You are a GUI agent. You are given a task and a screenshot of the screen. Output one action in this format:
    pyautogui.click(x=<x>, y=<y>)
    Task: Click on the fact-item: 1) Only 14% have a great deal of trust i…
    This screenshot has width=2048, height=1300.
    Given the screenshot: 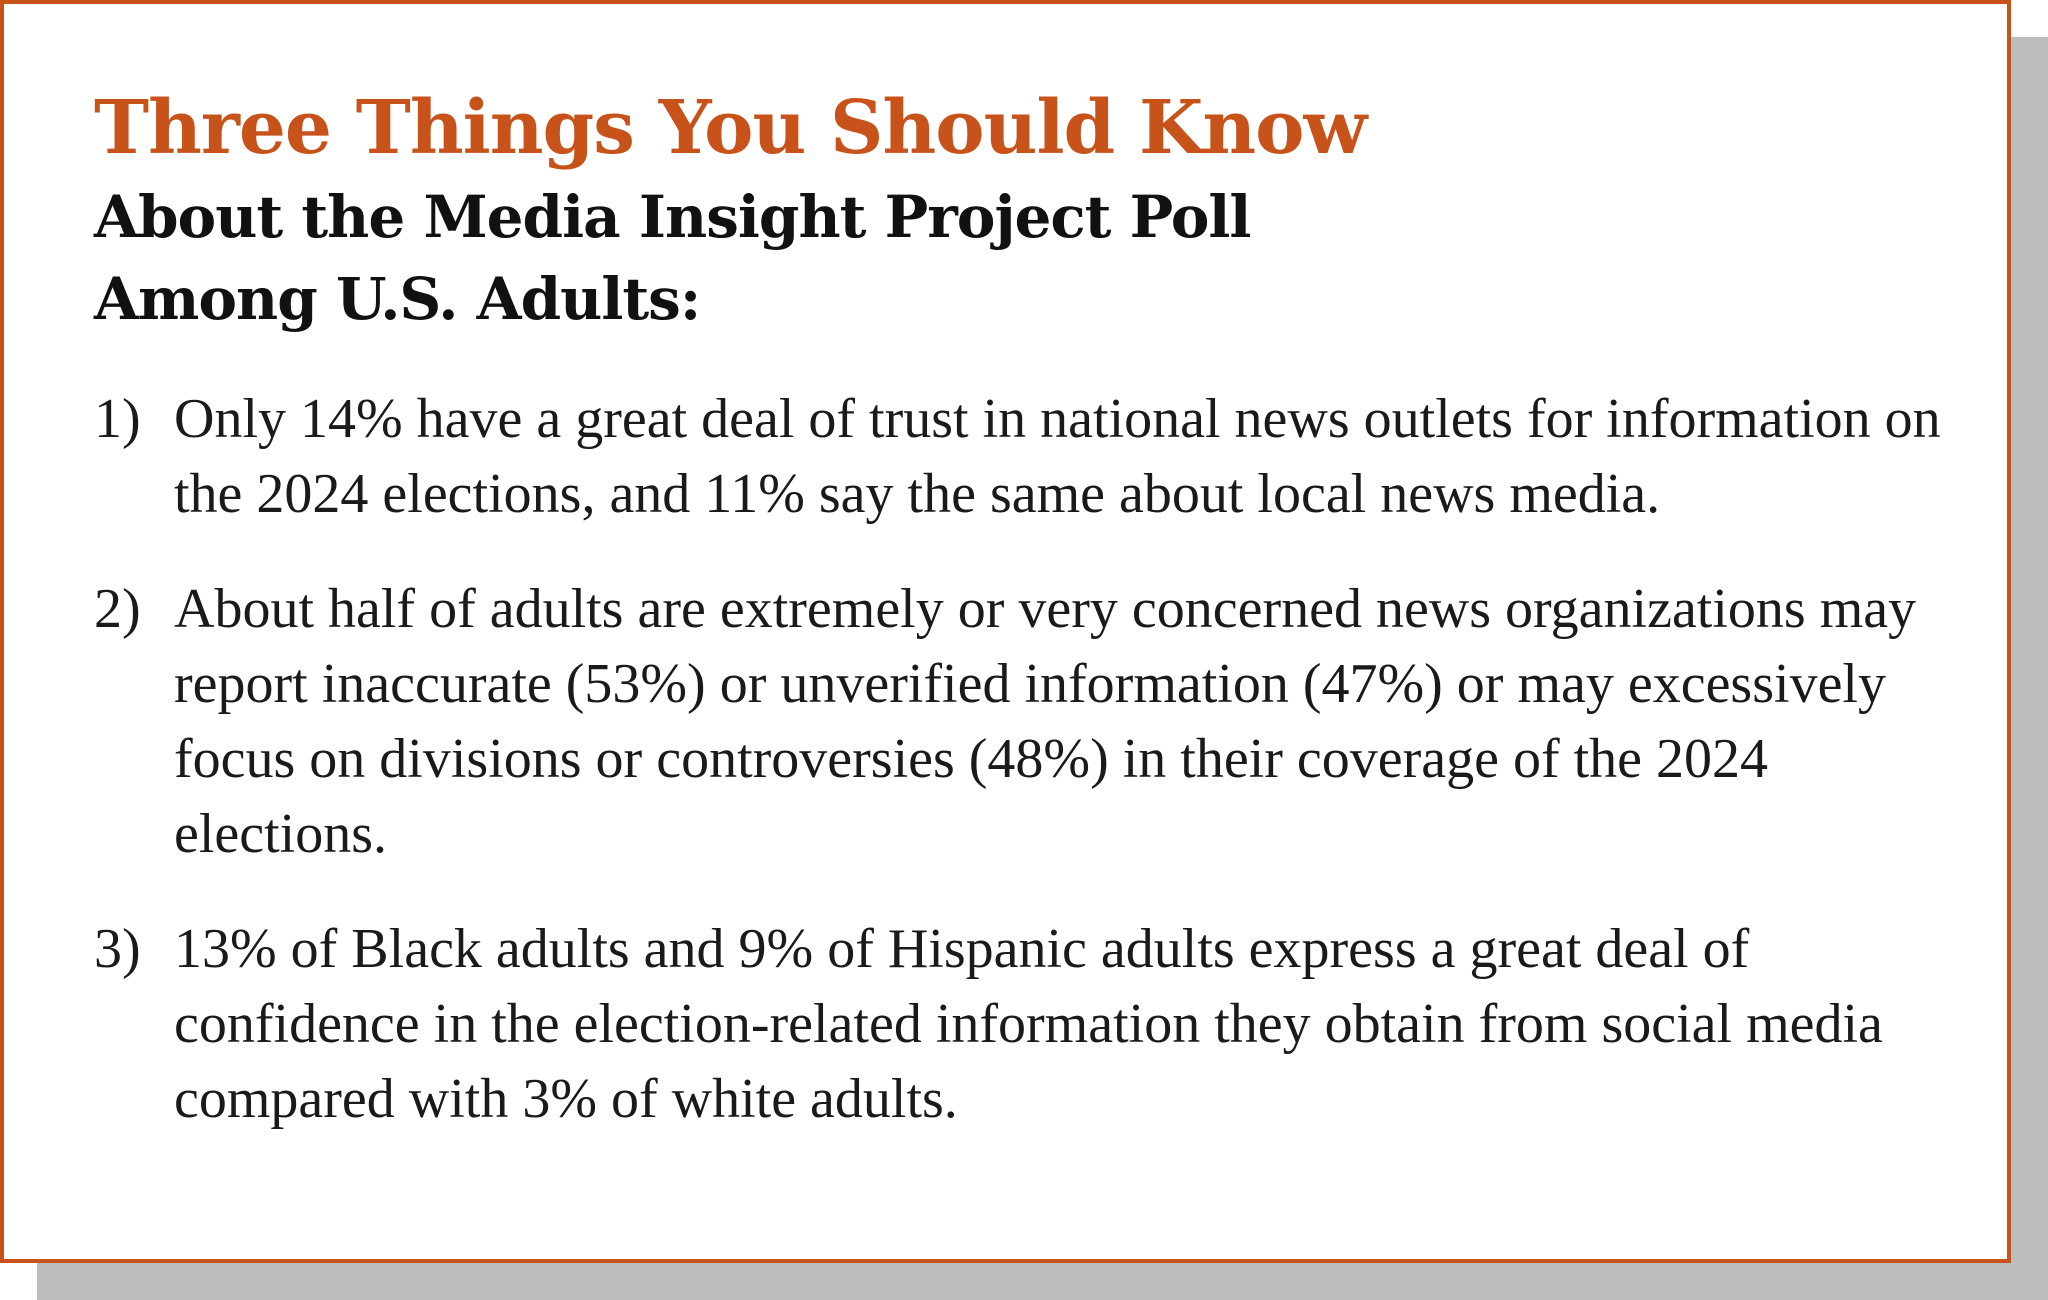 What is the action you would take?
    pyautogui.click(x=1034, y=457)
    